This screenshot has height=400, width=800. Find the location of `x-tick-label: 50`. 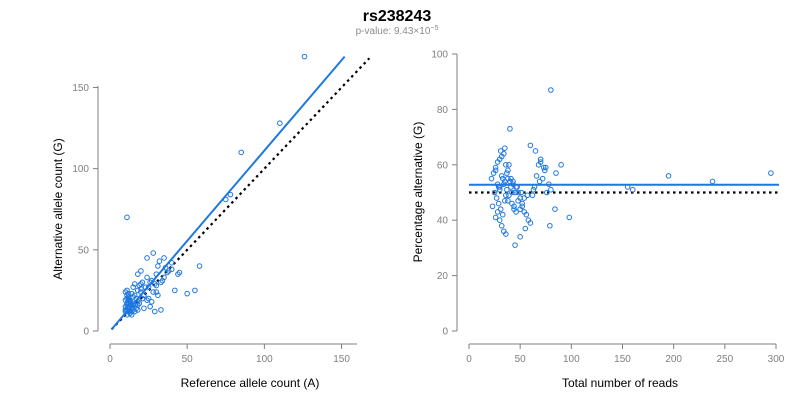

x-tick-label: 50 is located at coordinates (188, 359).